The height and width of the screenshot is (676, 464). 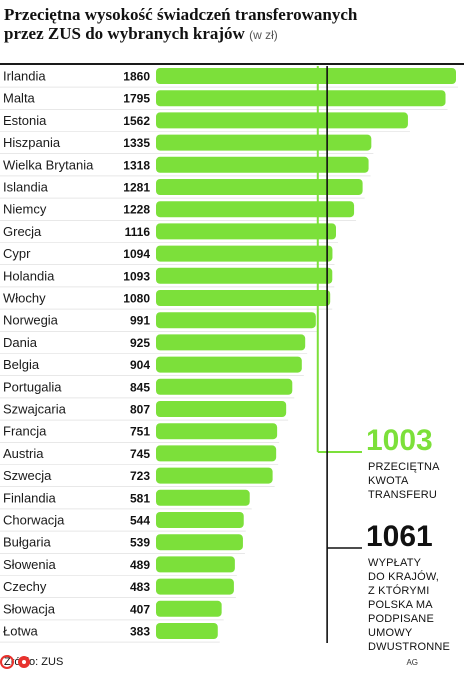 What do you see at coordinates (35, 409) in the screenshot?
I see `category-label: Szwajcaria` at bounding box center [35, 409].